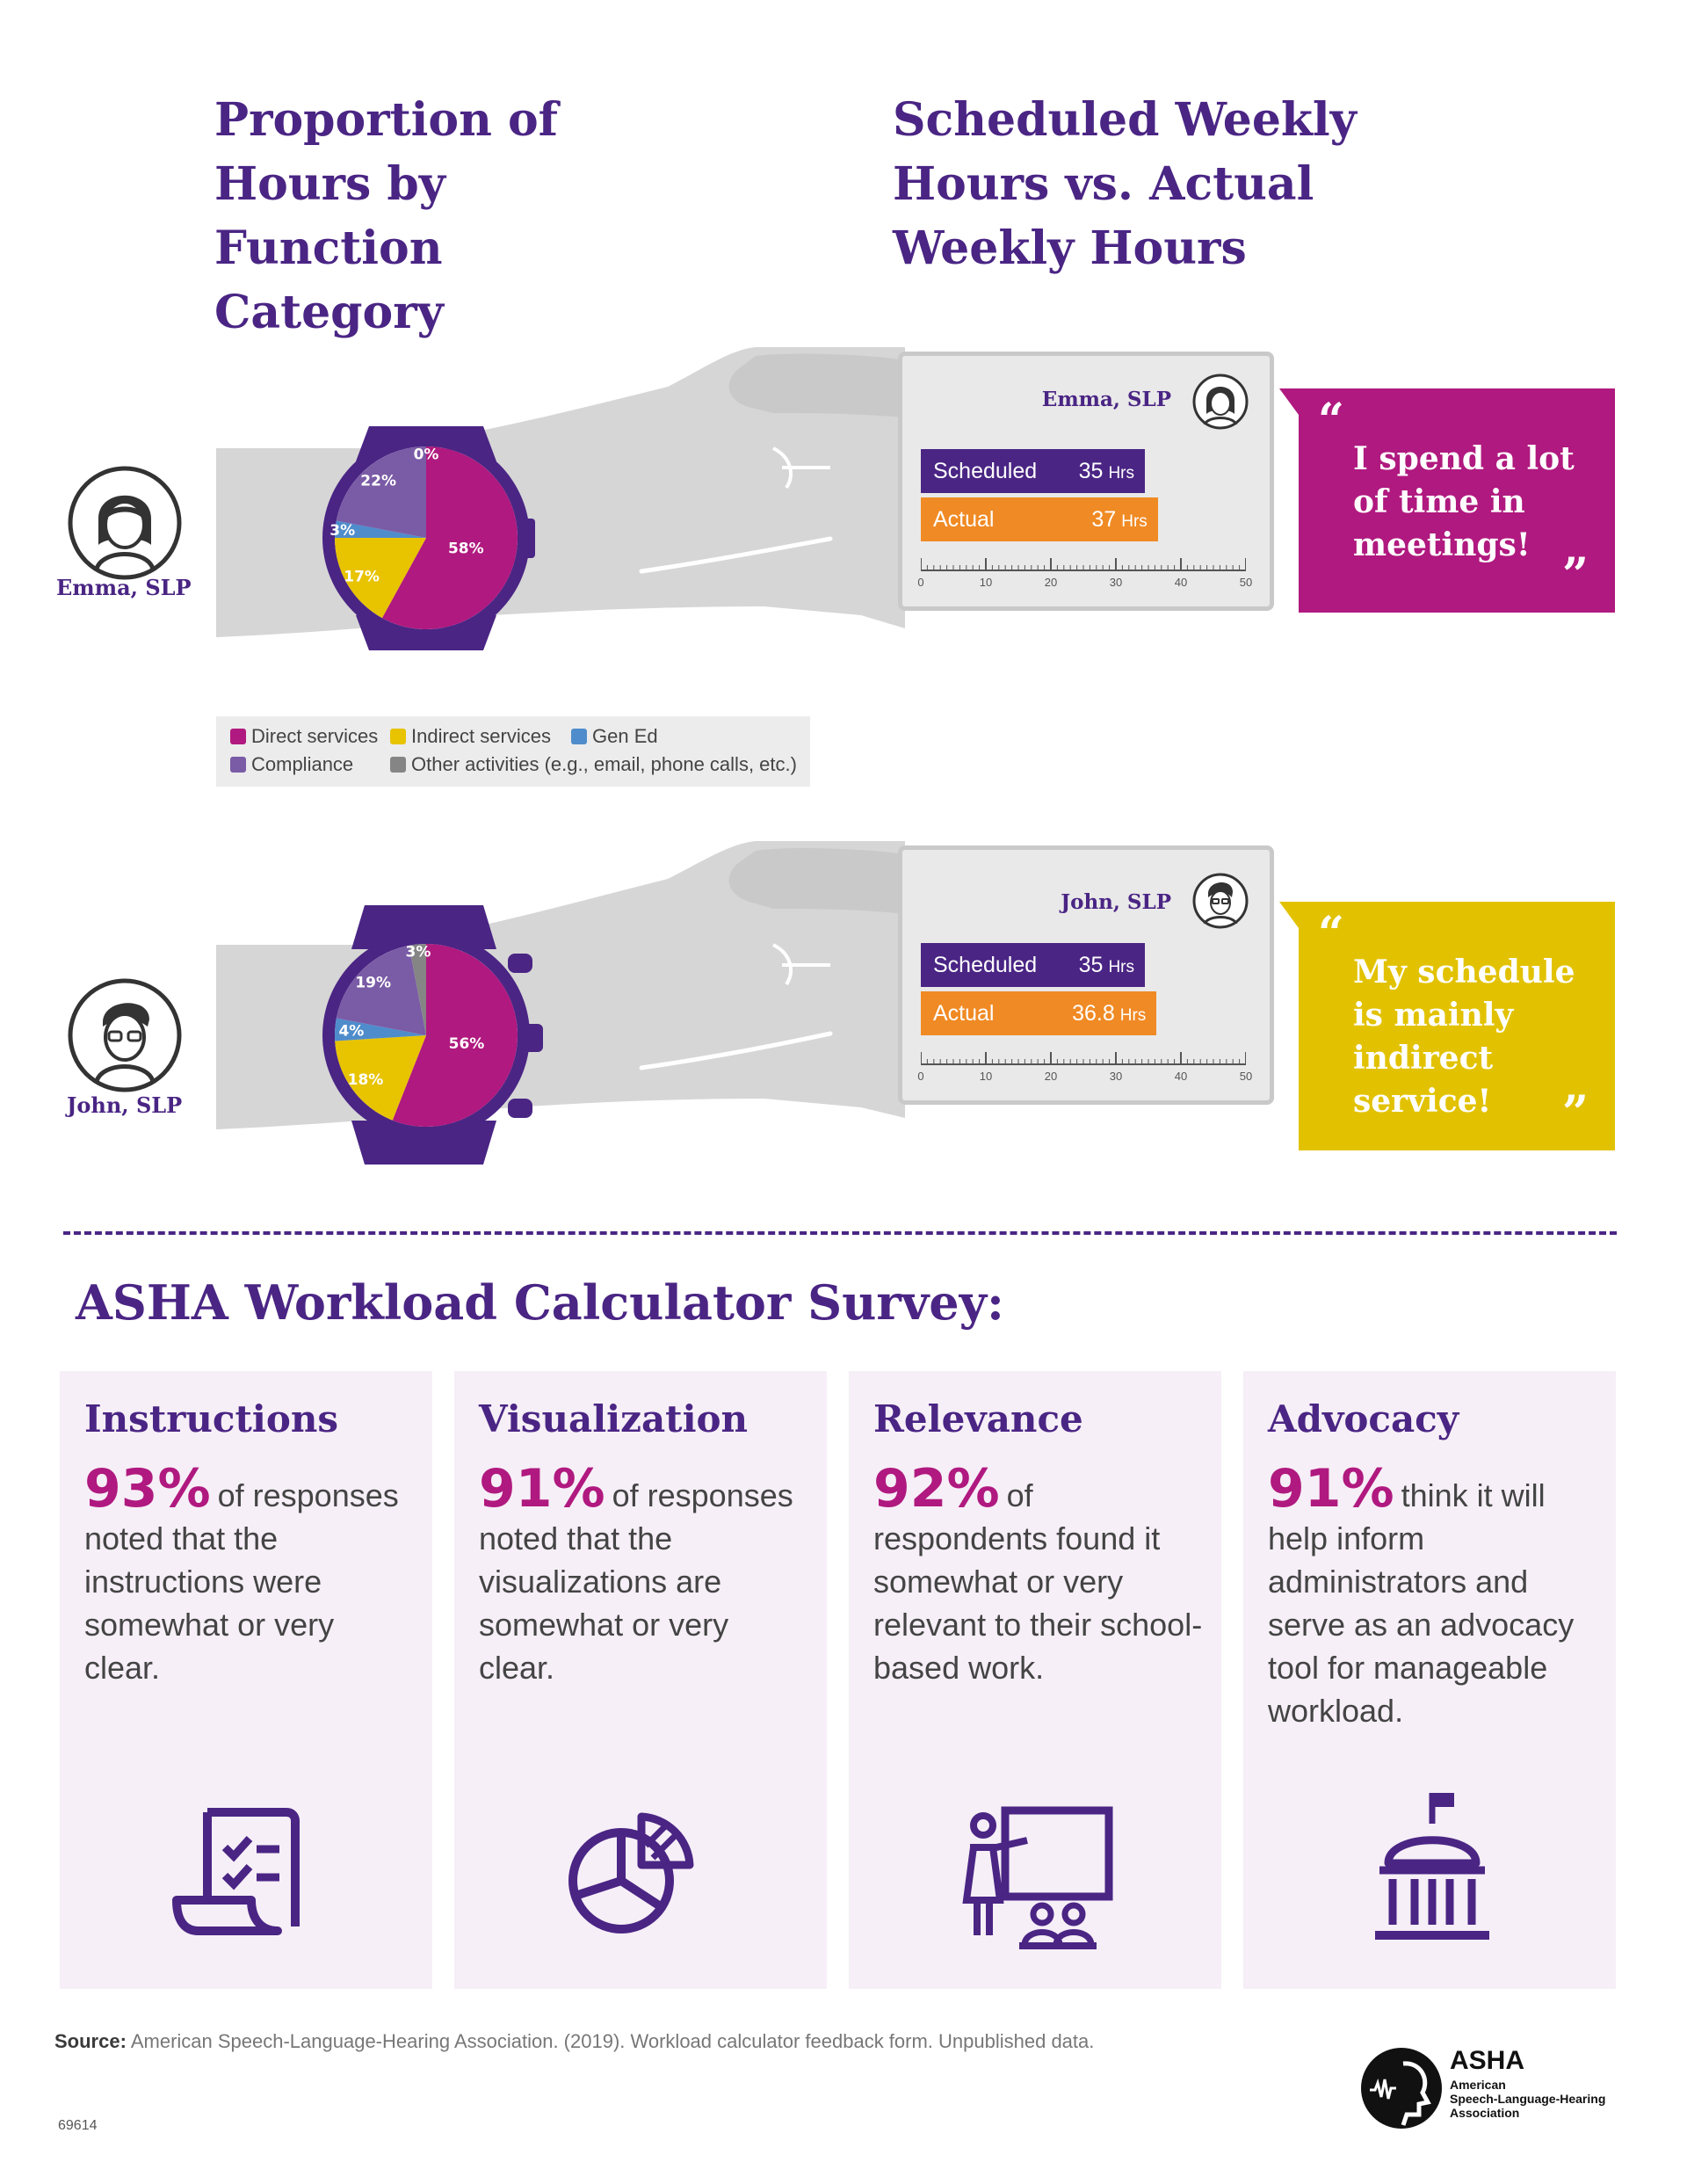 The height and width of the screenshot is (2184, 1687). Describe the element at coordinates (90, 2041) in the screenshot. I see `source-label: Source:` at that location.